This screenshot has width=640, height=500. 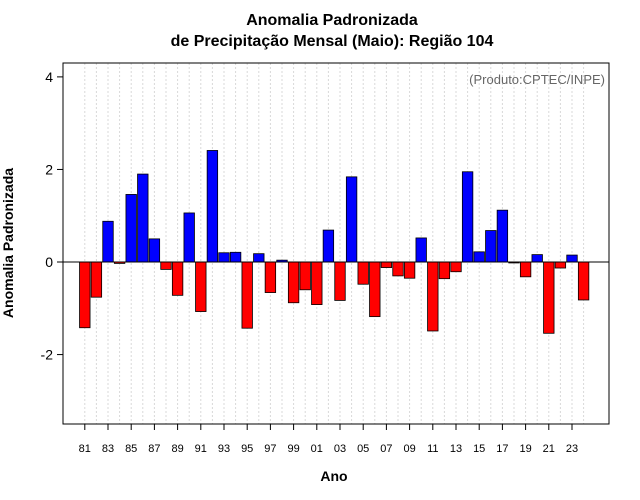 I want to click on x-axis-label: Ano, so click(x=333, y=476).